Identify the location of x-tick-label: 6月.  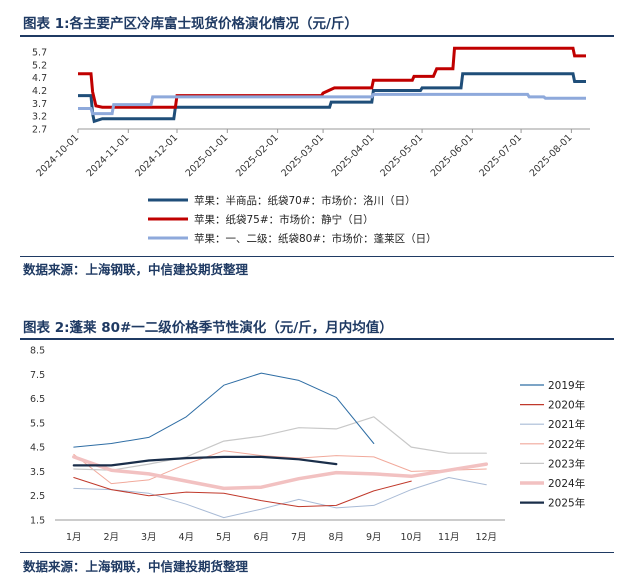
(261, 537).